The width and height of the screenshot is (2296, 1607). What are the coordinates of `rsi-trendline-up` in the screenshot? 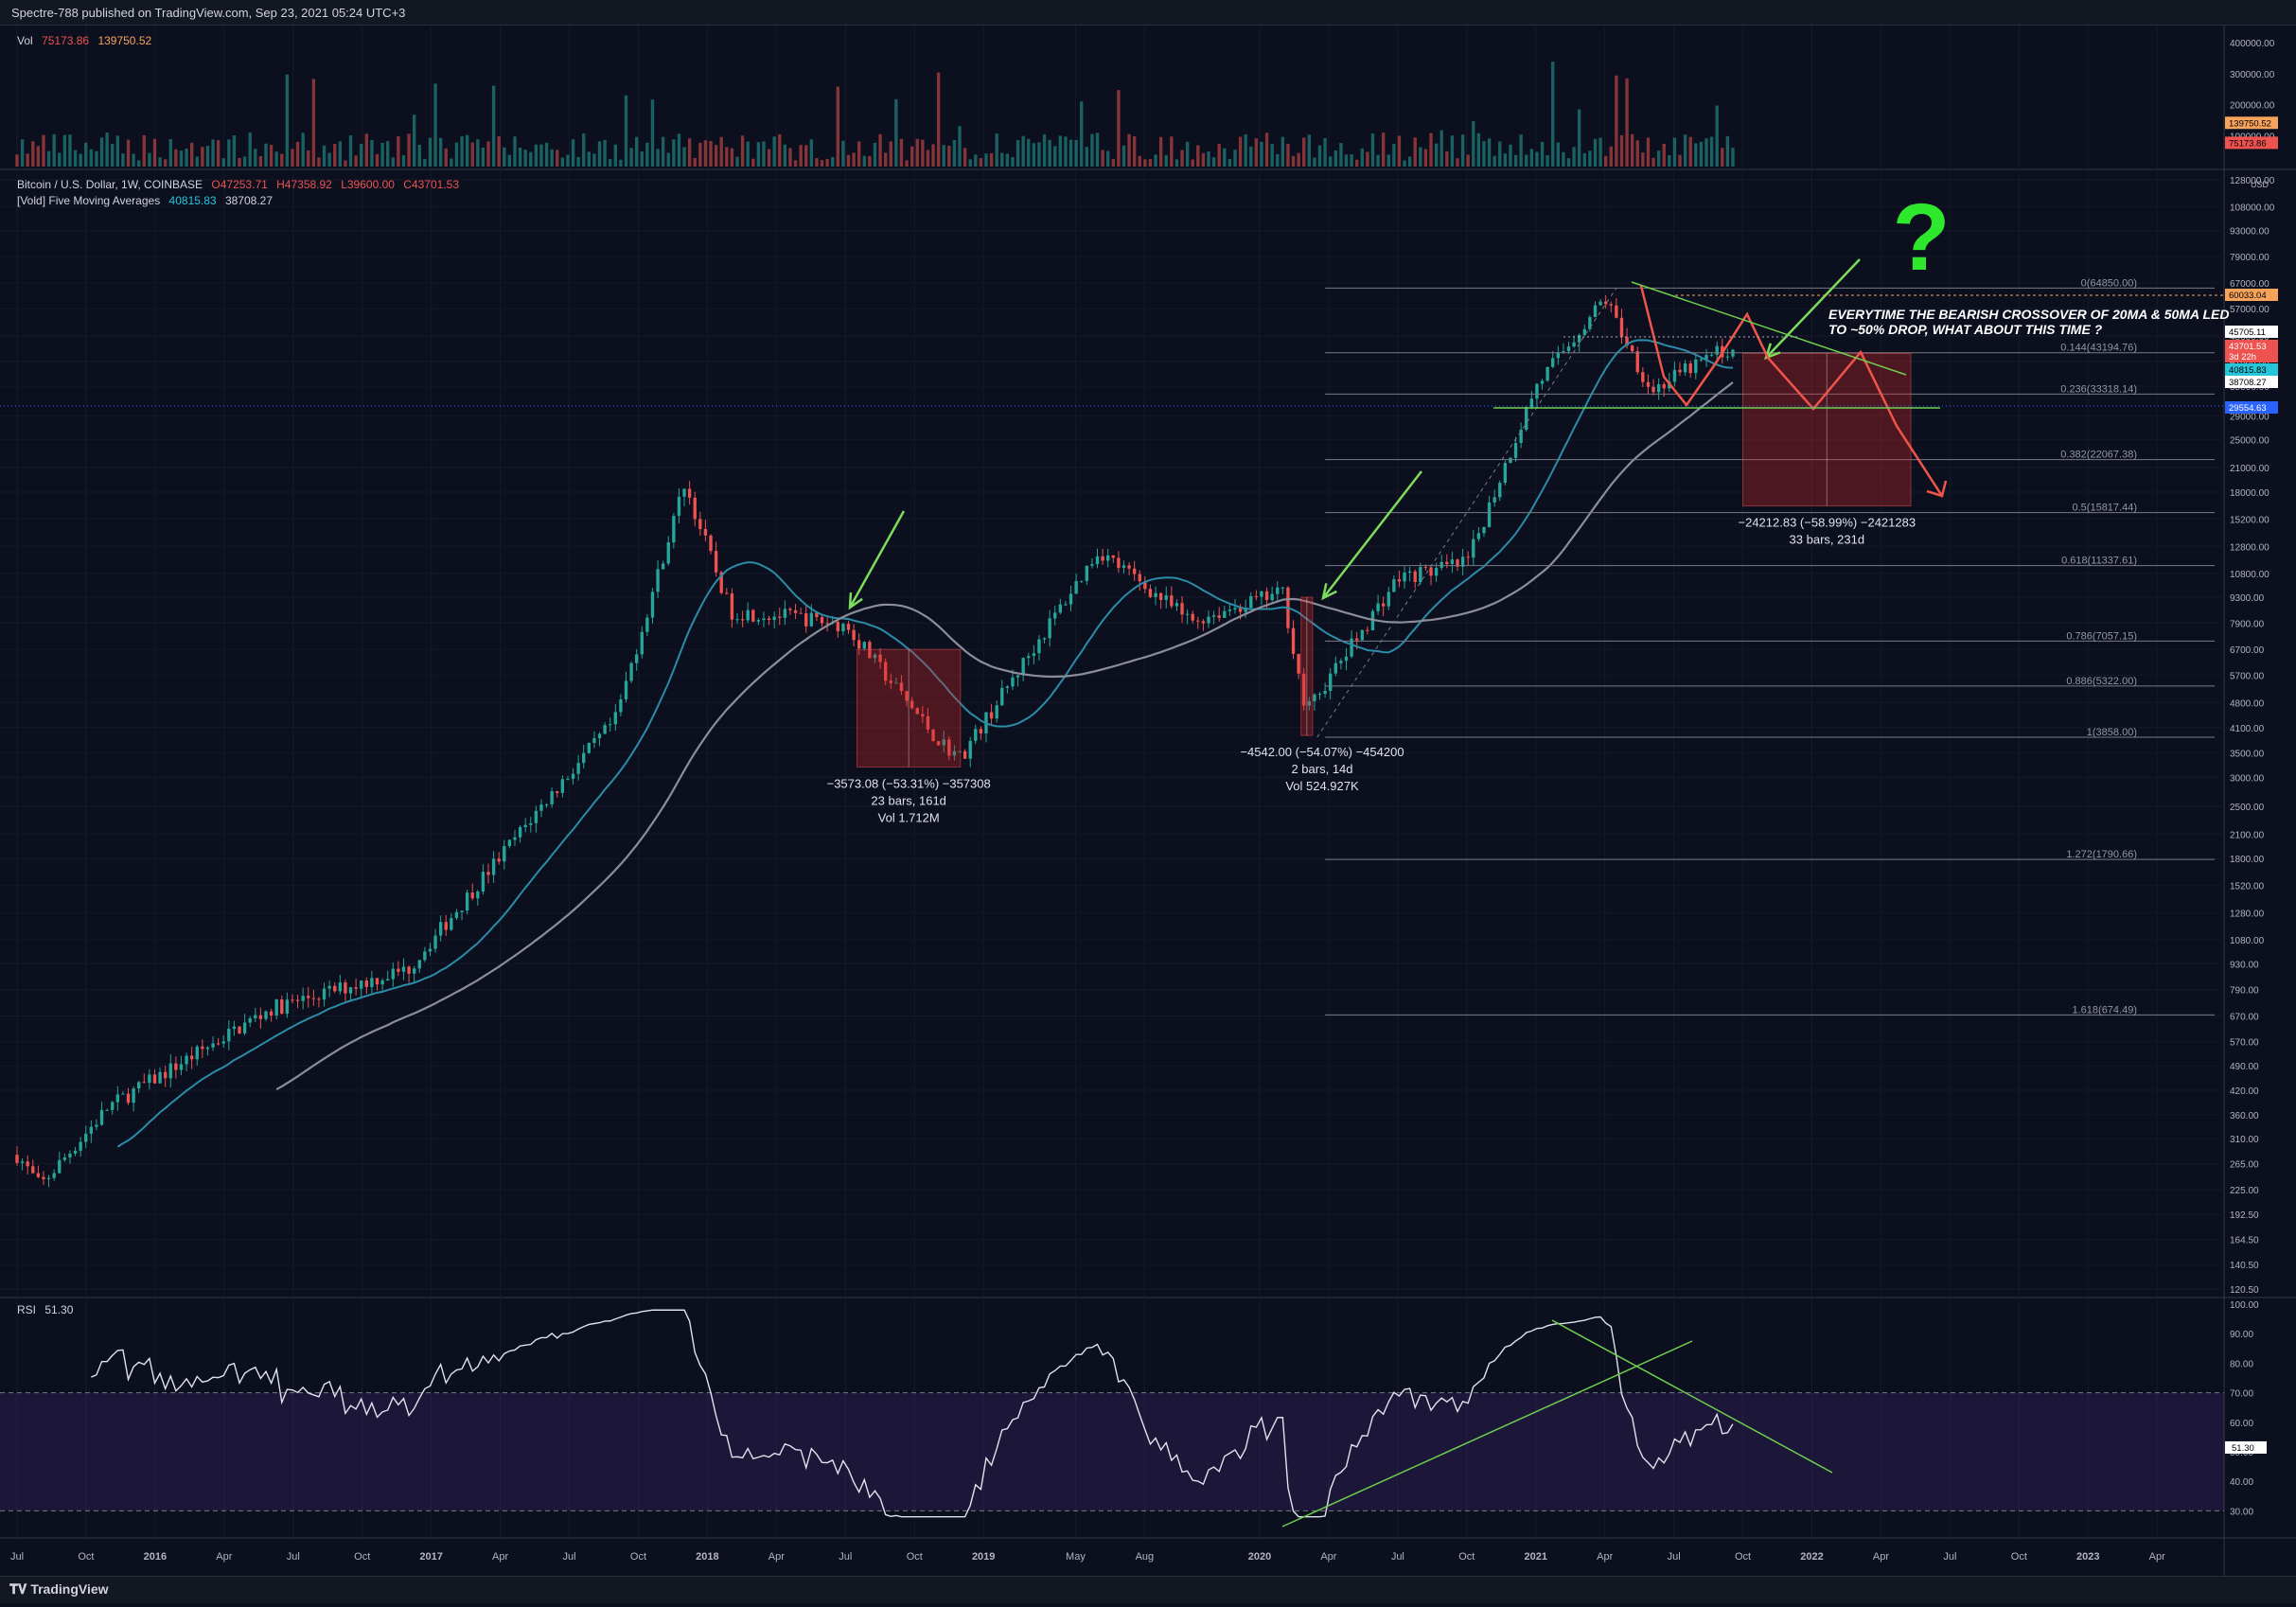 It's located at (1487, 1434).